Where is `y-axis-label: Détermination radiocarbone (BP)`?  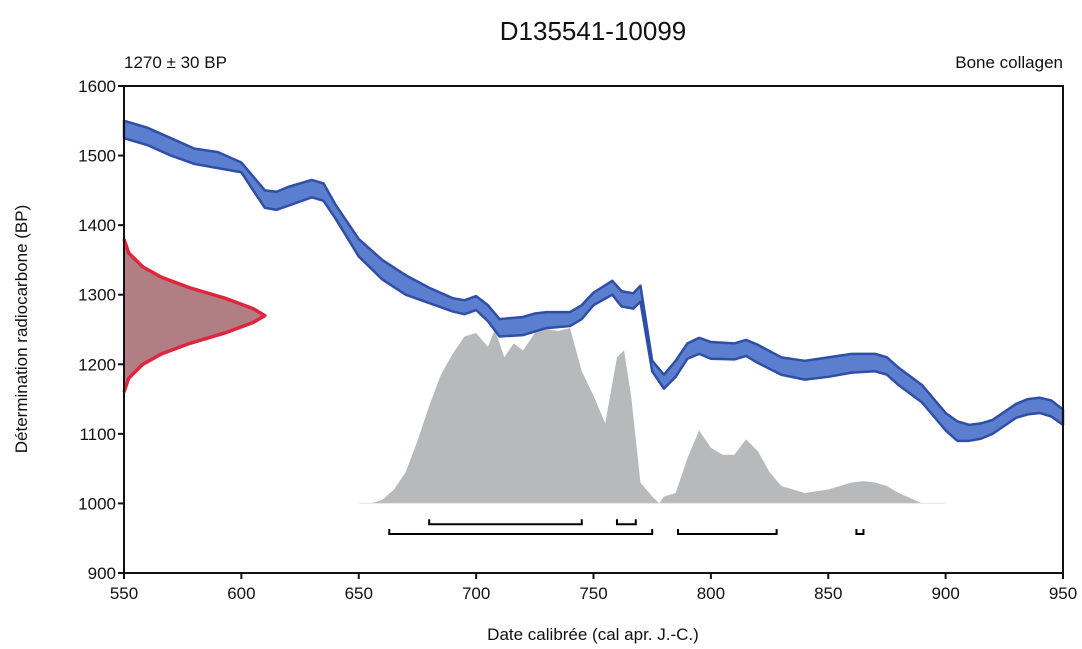
y-axis-label: Détermination radiocarbone (BP) is located at coordinates (21, 329).